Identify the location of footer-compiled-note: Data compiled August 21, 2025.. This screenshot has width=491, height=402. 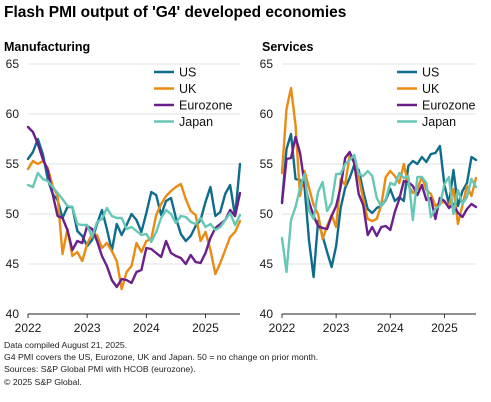
(66, 345).